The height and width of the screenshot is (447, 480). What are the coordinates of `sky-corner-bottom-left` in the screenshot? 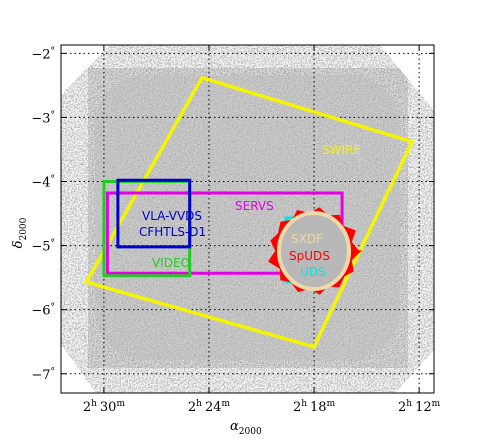 It's located at (78, 369).